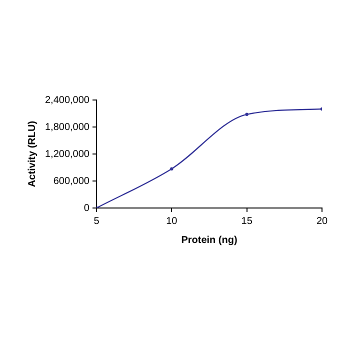 The image size is (350, 350). What do you see at coordinates (67, 127) in the screenshot?
I see `y-tick-label: 1,800,000` at bounding box center [67, 127].